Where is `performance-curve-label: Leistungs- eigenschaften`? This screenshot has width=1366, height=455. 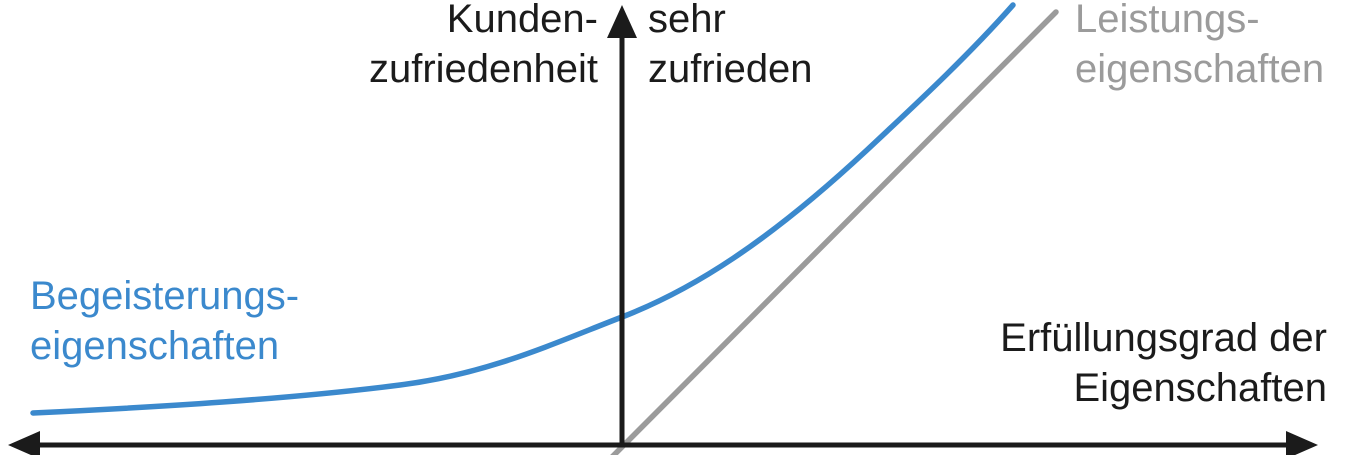 performance-curve-label: Leistungs- eigenschaften is located at coordinates (1199, 47).